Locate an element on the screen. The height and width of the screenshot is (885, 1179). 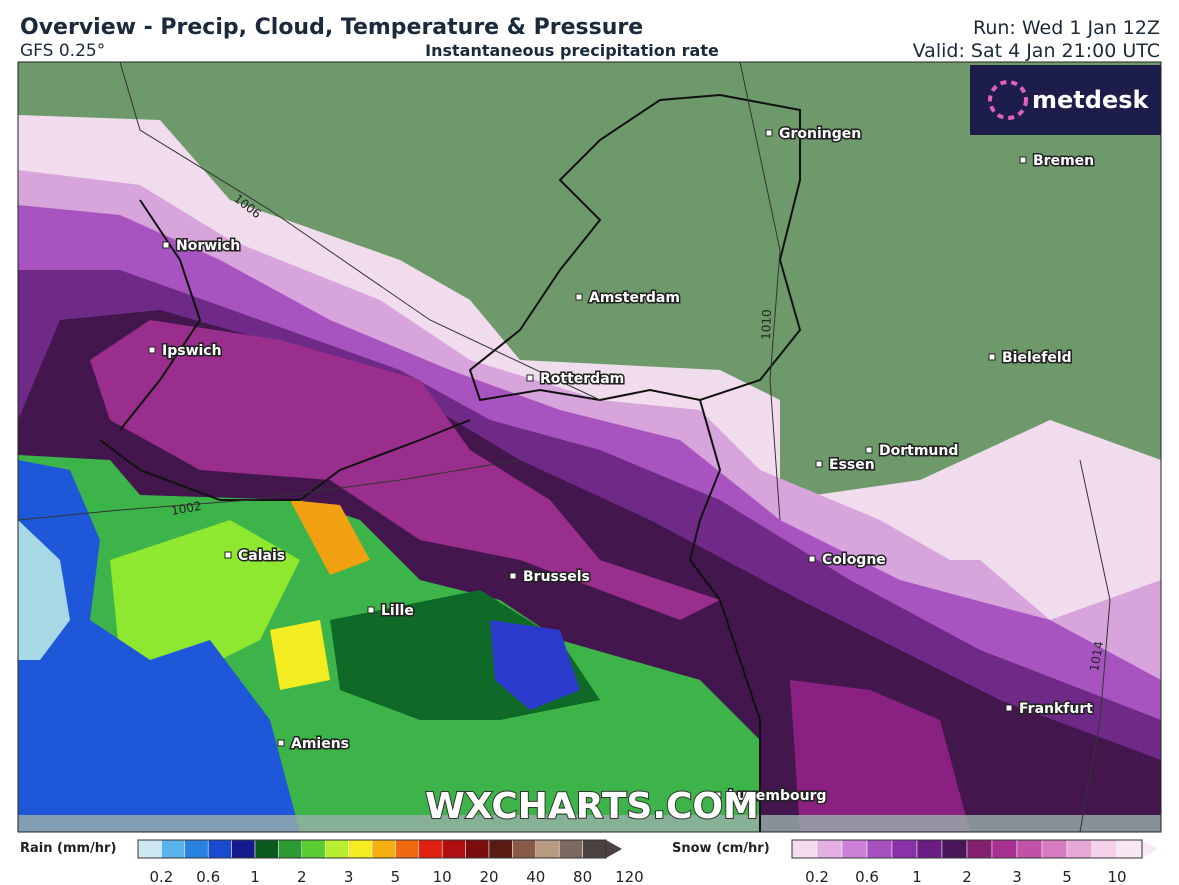
isobar-label: 1002 is located at coordinates (186, 508).